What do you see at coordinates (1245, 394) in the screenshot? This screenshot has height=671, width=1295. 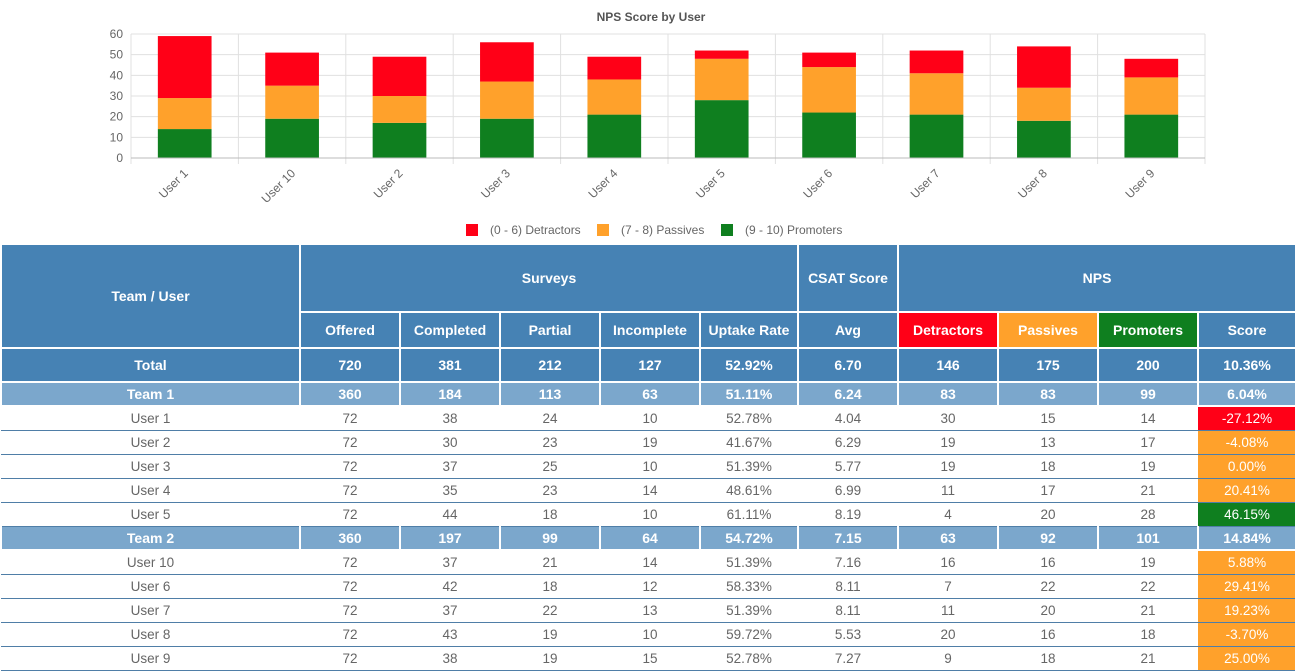 I see `team-score: 6.04%` at bounding box center [1245, 394].